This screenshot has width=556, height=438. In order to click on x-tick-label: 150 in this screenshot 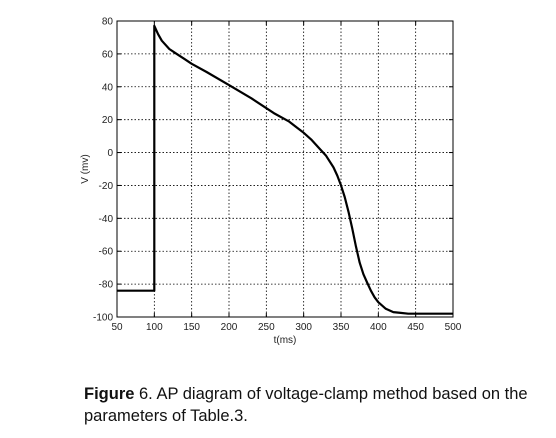, I will do `click(191, 327)`.